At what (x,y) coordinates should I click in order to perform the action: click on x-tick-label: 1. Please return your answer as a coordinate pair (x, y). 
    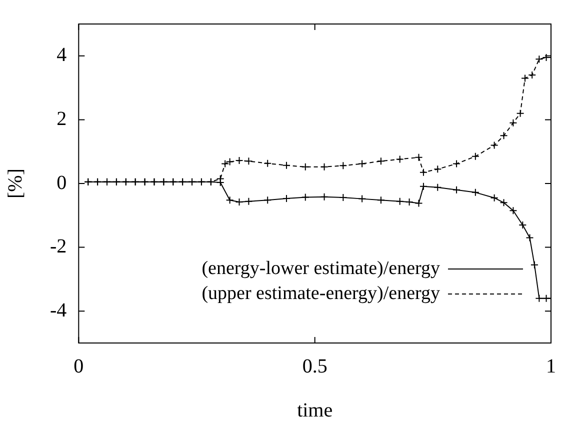
    Looking at the image, I should click on (551, 366).